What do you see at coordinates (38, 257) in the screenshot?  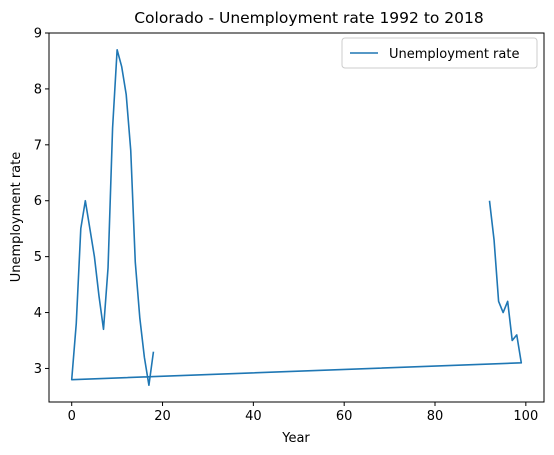 I see `y-tick-label: 5` at bounding box center [38, 257].